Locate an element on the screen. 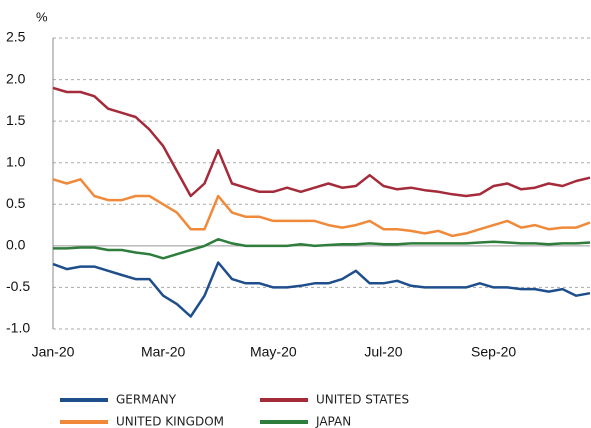 This screenshot has height=428, width=591. legend-label: JAPAN is located at coordinates (333, 421).